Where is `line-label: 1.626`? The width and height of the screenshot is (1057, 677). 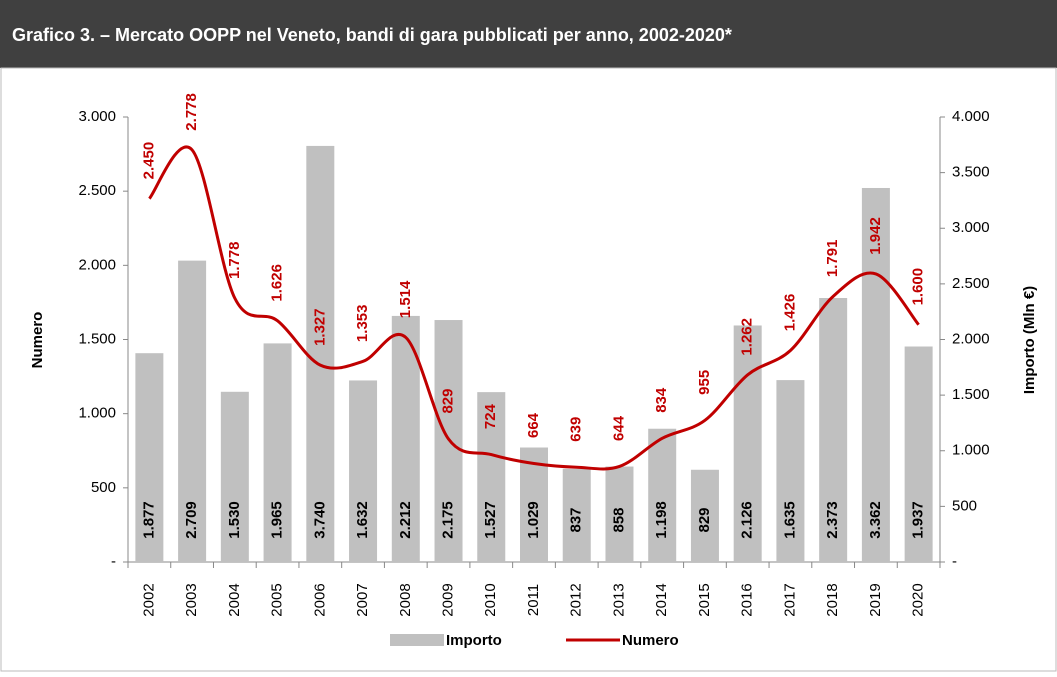
line-label: 1.626 is located at coordinates (277, 283).